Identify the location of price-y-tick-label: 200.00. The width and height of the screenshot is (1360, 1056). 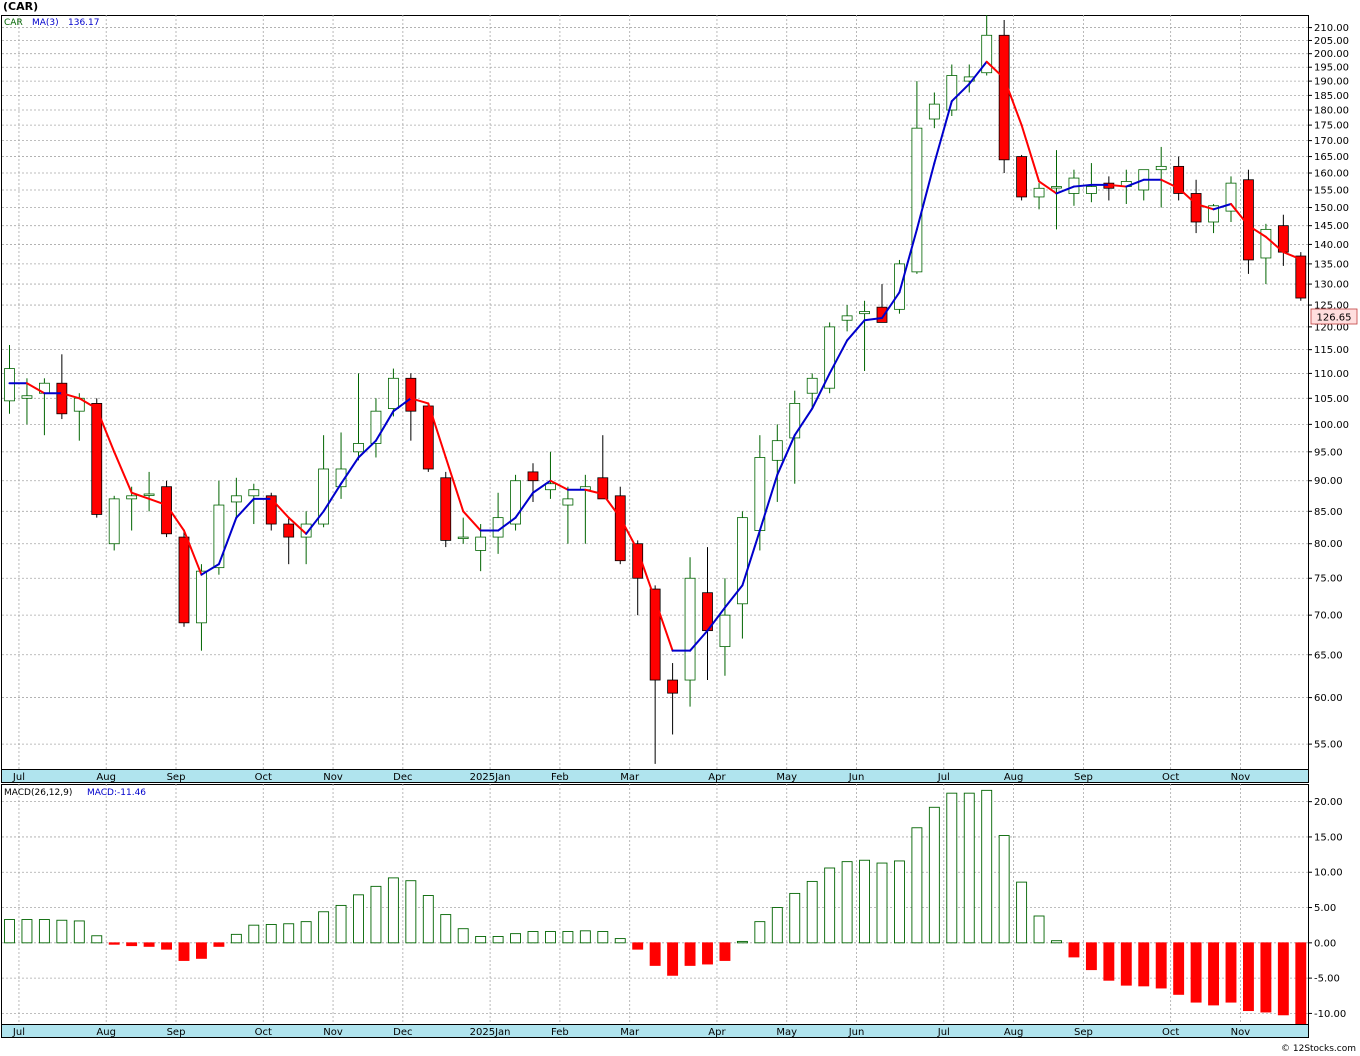
(1331, 54).